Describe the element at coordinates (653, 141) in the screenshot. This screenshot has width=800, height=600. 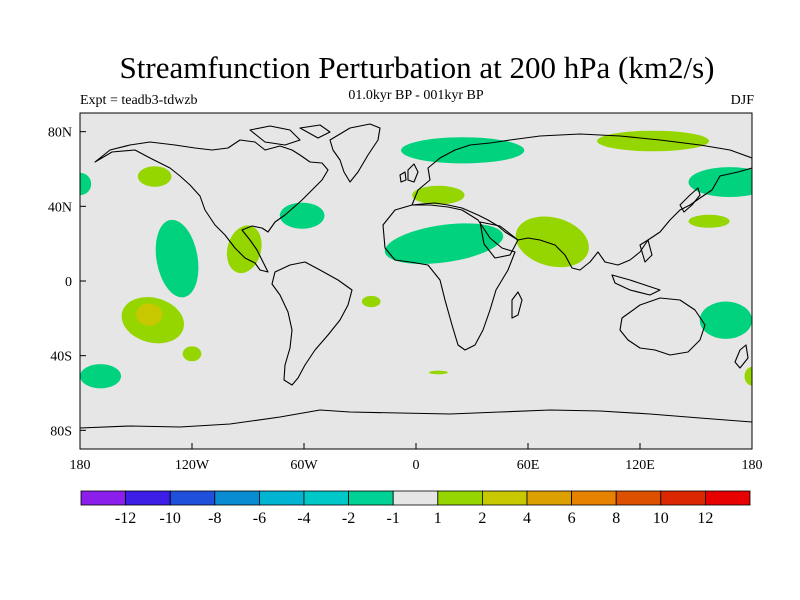
I see `region-arctic-siberia-high` at that location.